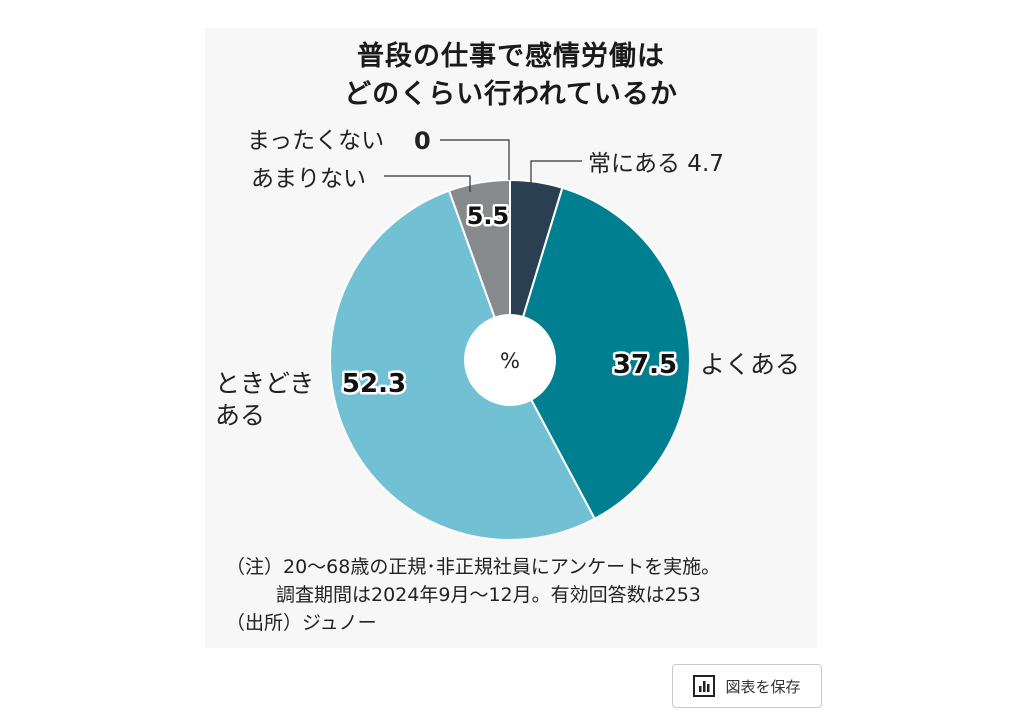  What do you see at coordinates (556, 171) in the screenshot?
I see `leader-line-always` at bounding box center [556, 171].